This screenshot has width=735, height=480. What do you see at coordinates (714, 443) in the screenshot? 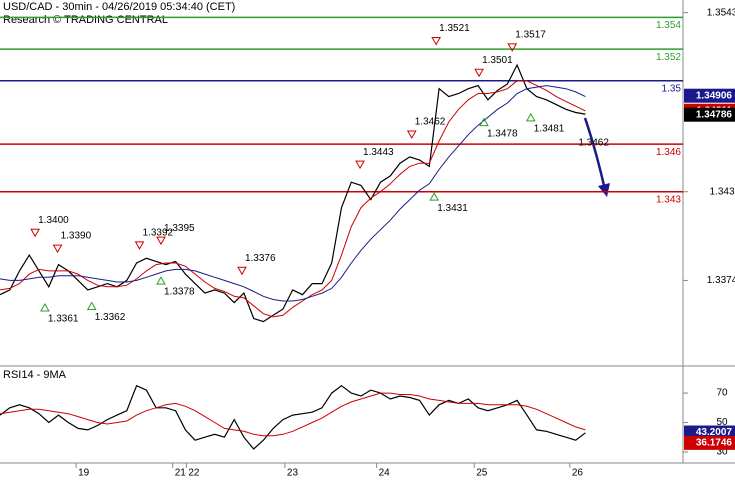
I see `value-box-label: 36.1746` at bounding box center [714, 443].